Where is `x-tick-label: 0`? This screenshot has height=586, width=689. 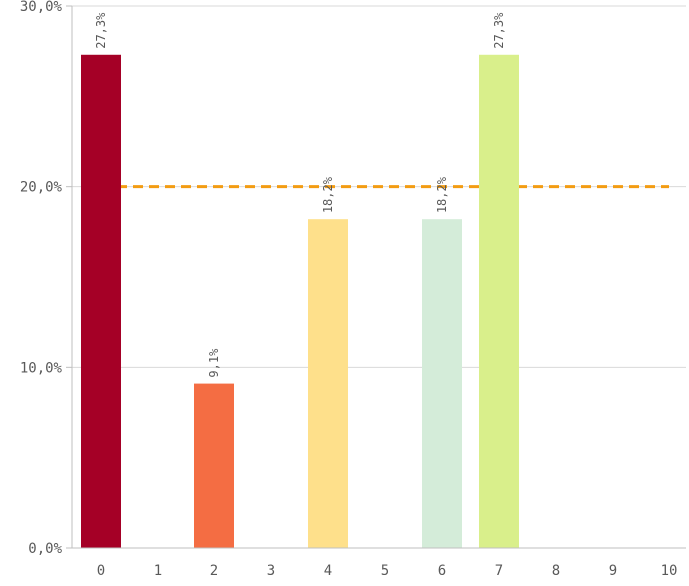 x-tick-label: 0 is located at coordinates (101, 571).